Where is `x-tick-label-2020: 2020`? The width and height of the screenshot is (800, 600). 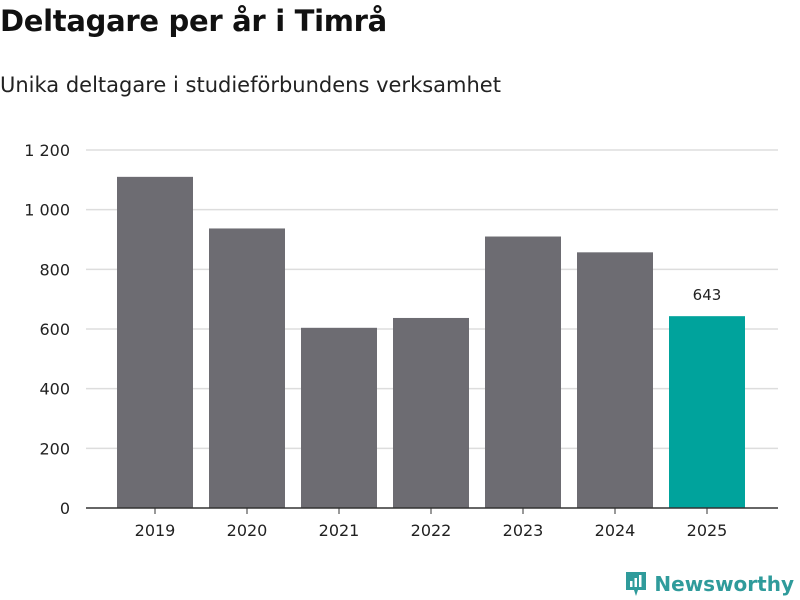 x-tick-label-2020: 2020 is located at coordinates (247, 530).